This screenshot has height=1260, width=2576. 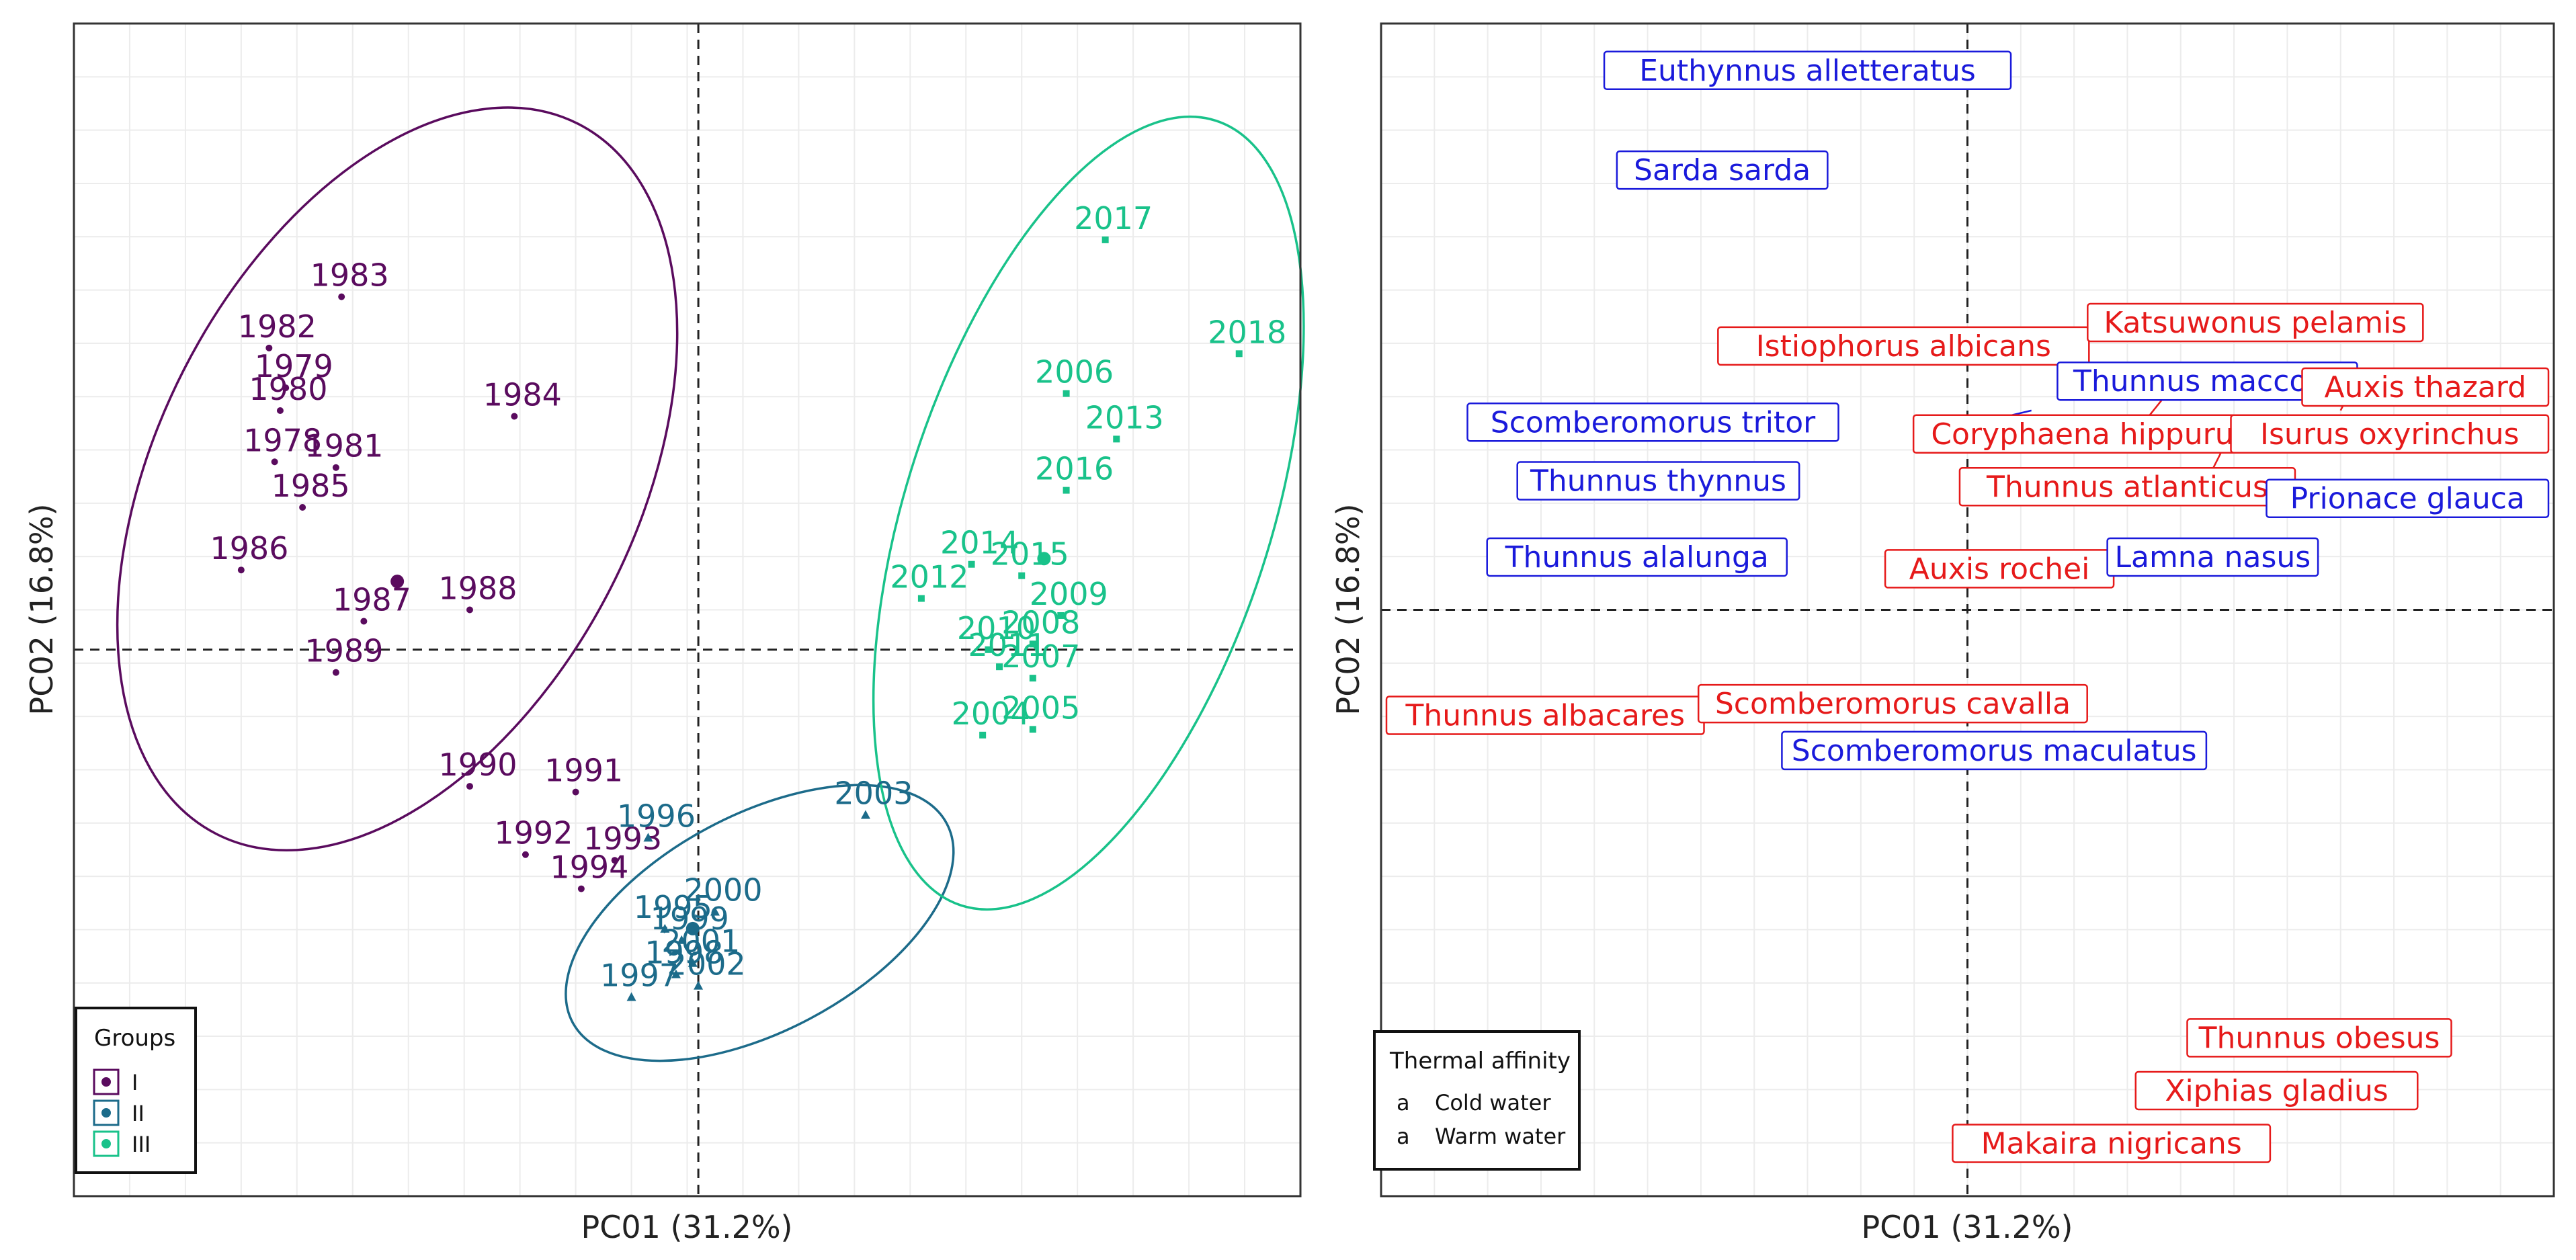 I want to click on species-label-box-scomberomorus-maculatus, so click(x=1994, y=750).